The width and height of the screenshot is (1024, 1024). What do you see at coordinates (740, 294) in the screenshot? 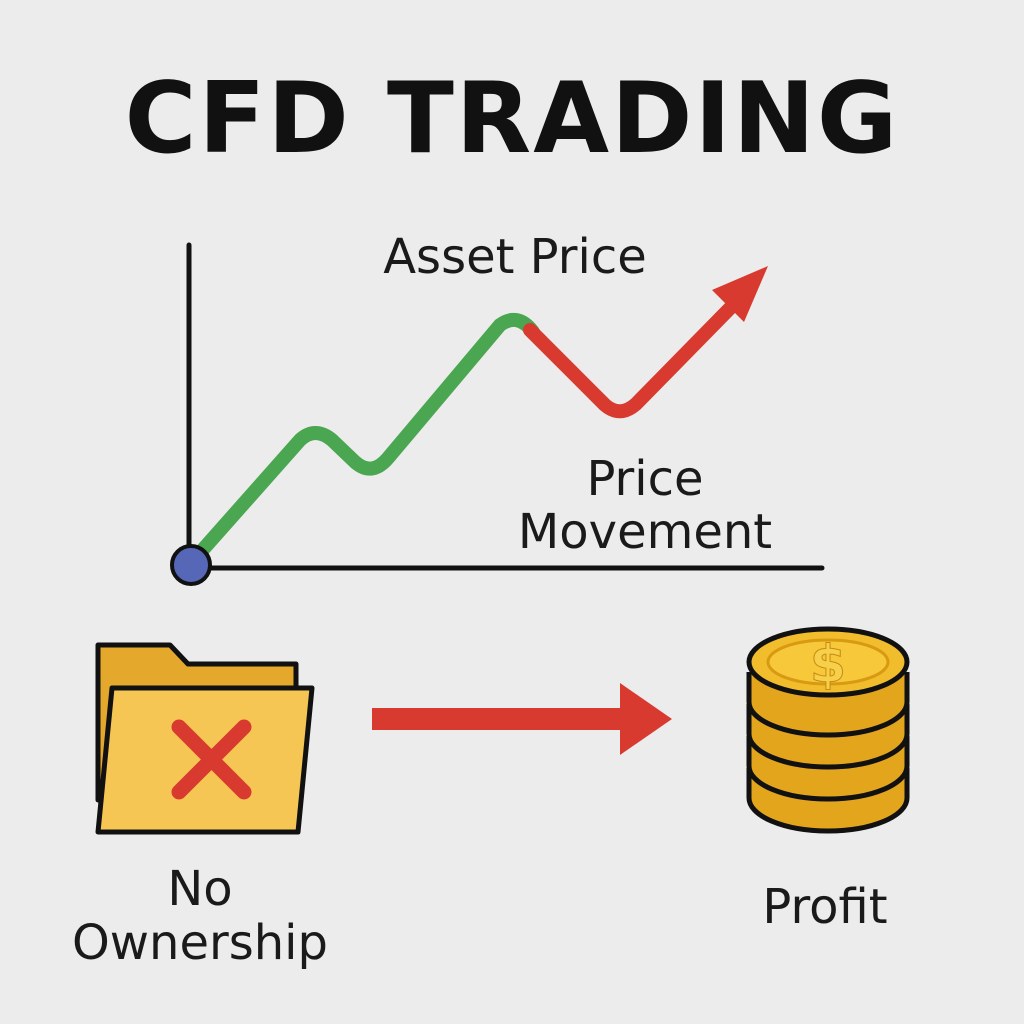
I see `price-arrow-head` at bounding box center [740, 294].